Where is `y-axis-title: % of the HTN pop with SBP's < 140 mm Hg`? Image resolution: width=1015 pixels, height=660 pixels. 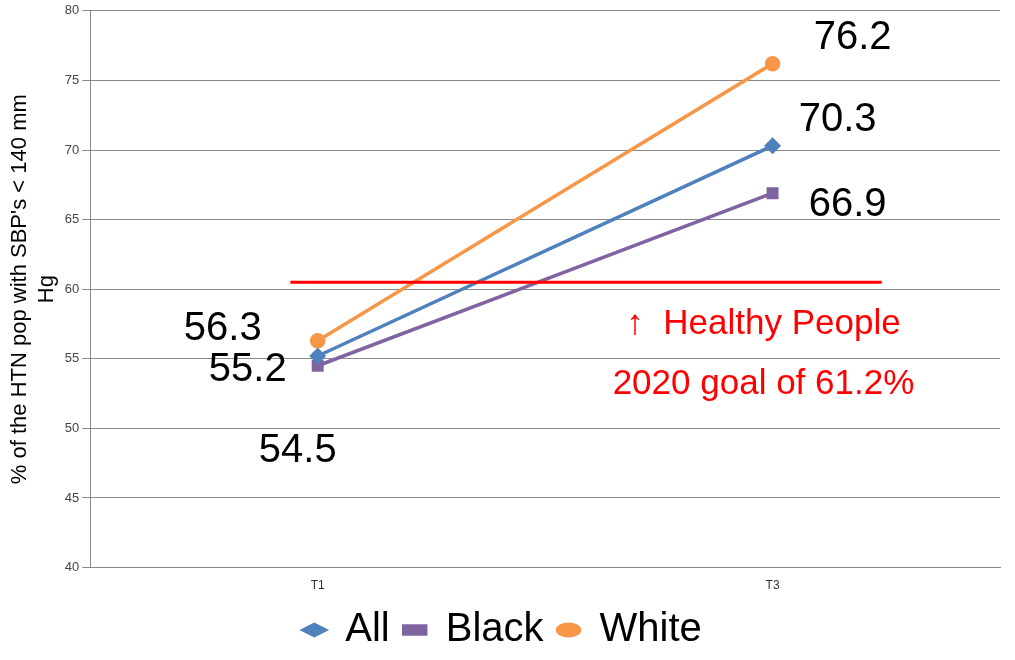 y-axis-title: % of the HTN pop with SBP's < 140 mm Hg is located at coordinates (32, 289).